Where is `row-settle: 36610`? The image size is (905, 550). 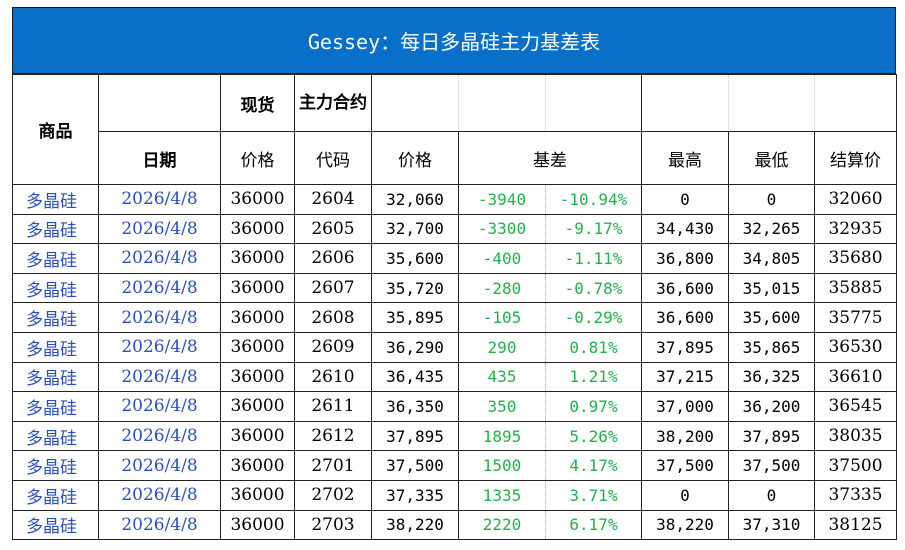 row-settle: 36610 is located at coordinates (855, 377).